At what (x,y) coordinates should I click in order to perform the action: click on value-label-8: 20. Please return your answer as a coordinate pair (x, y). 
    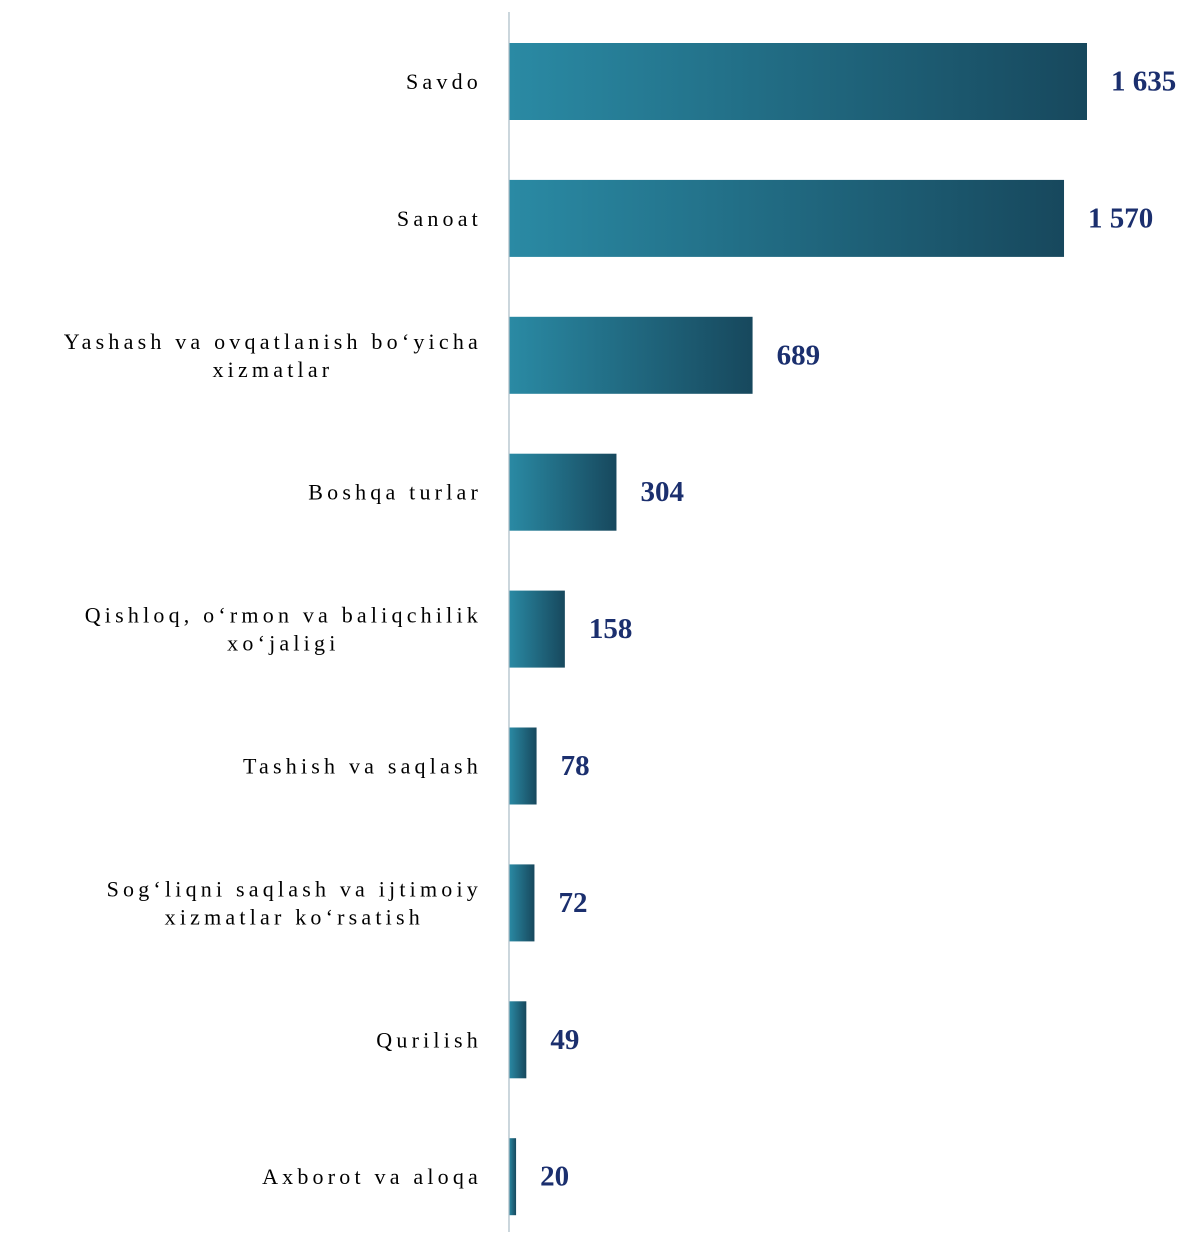
    Looking at the image, I should click on (554, 1177).